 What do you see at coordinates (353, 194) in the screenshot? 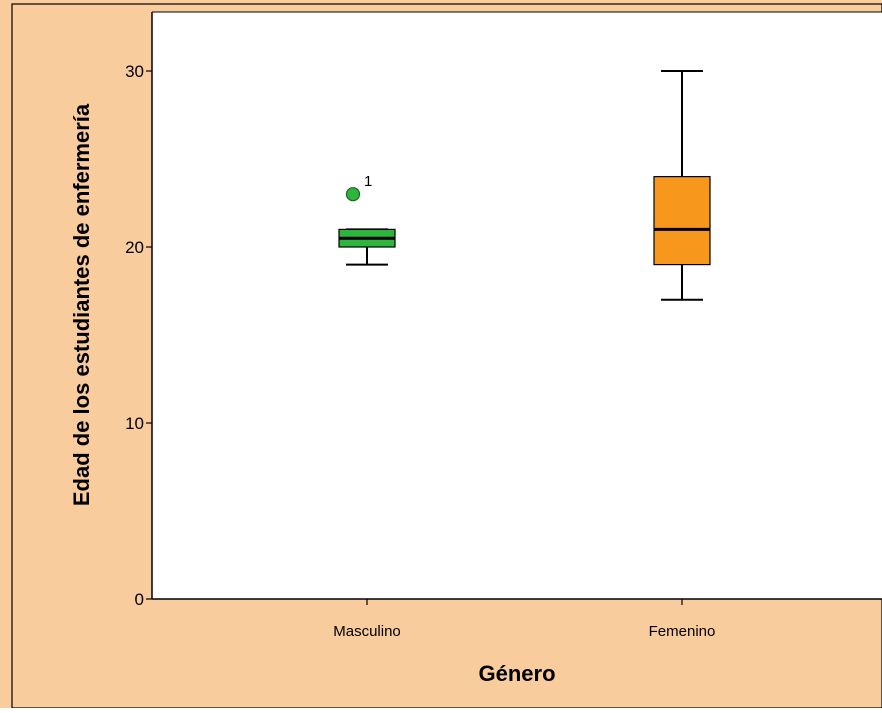
I see `outlier-point` at bounding box center [353, 194].